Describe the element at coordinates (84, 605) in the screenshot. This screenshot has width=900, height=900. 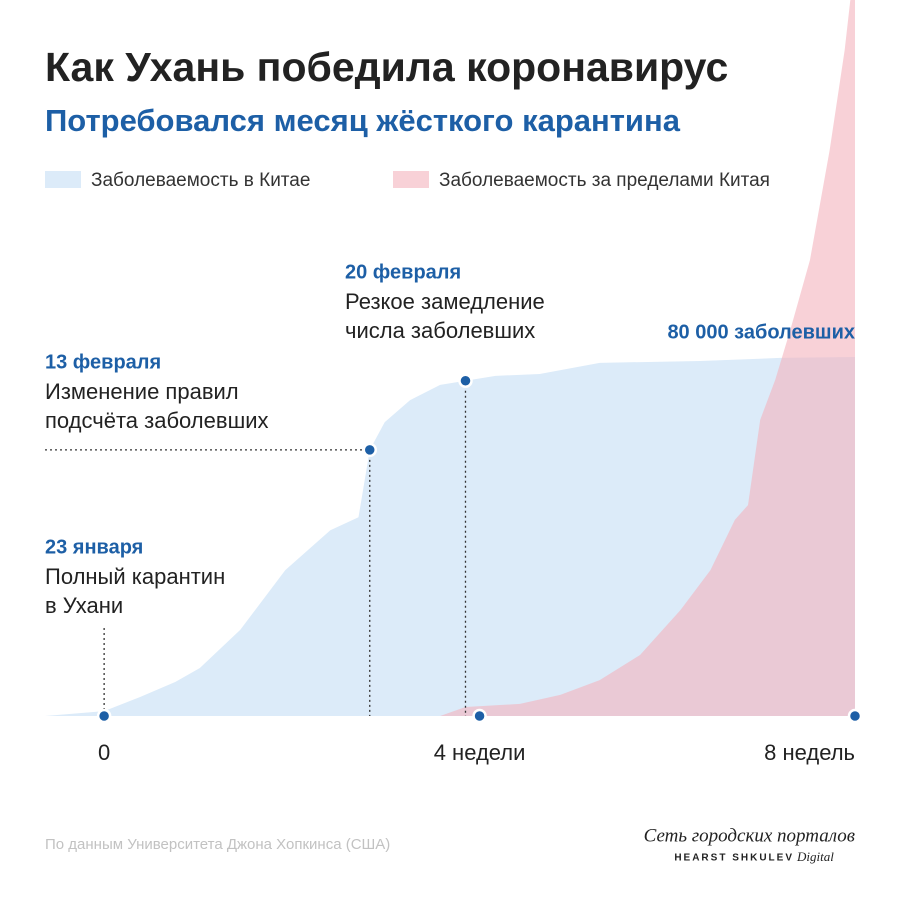
I see `annotation-text: в Ухани` at that location.